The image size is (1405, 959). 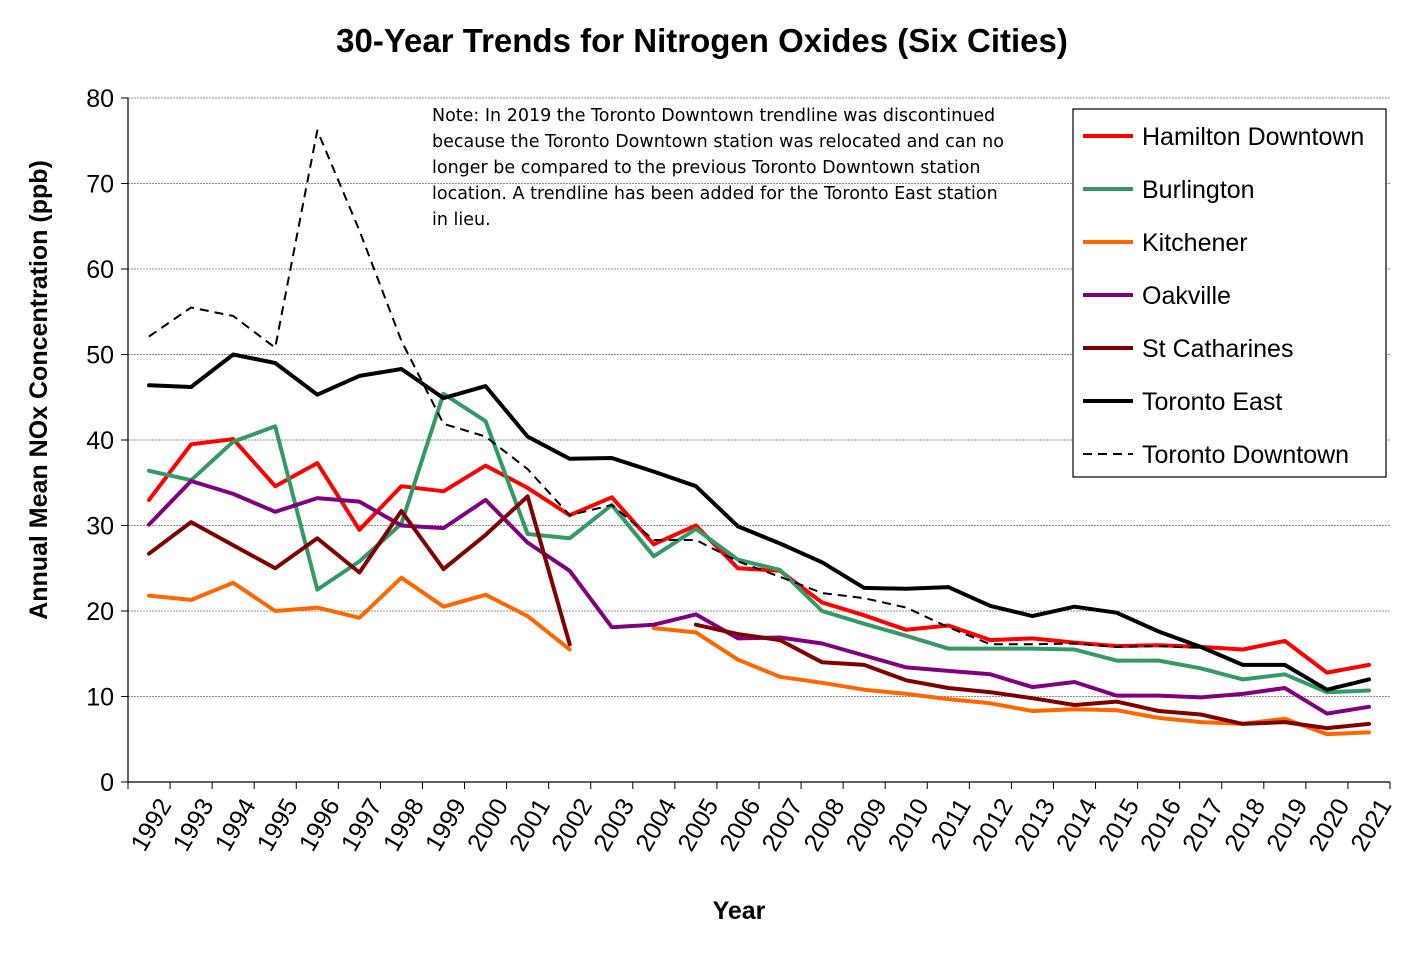 I want to click on x-tick-label: 1994, so click(x=236, y=825).